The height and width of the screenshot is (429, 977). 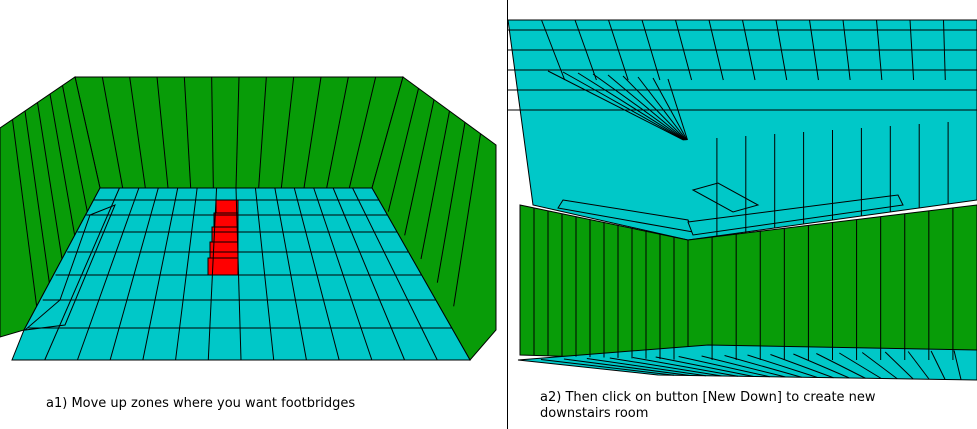 I want to click on raised-zones, so click(x=223, y=237).